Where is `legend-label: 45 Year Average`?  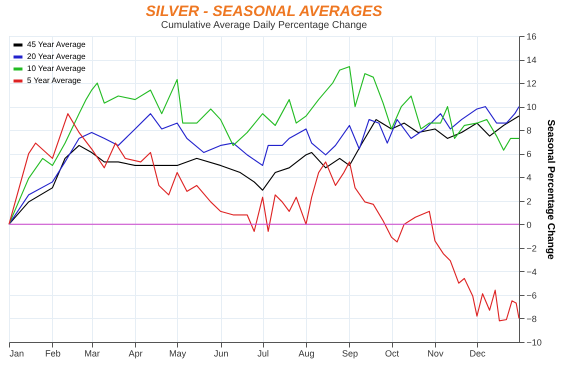
legend-label: 45 Year Average is located at coordinates (56, 44).